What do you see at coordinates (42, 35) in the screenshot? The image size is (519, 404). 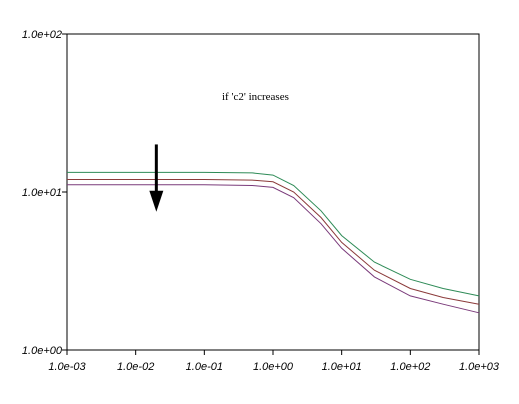 I see `y-tick-label: 1.0e+02` at bounding box center [42, 35].